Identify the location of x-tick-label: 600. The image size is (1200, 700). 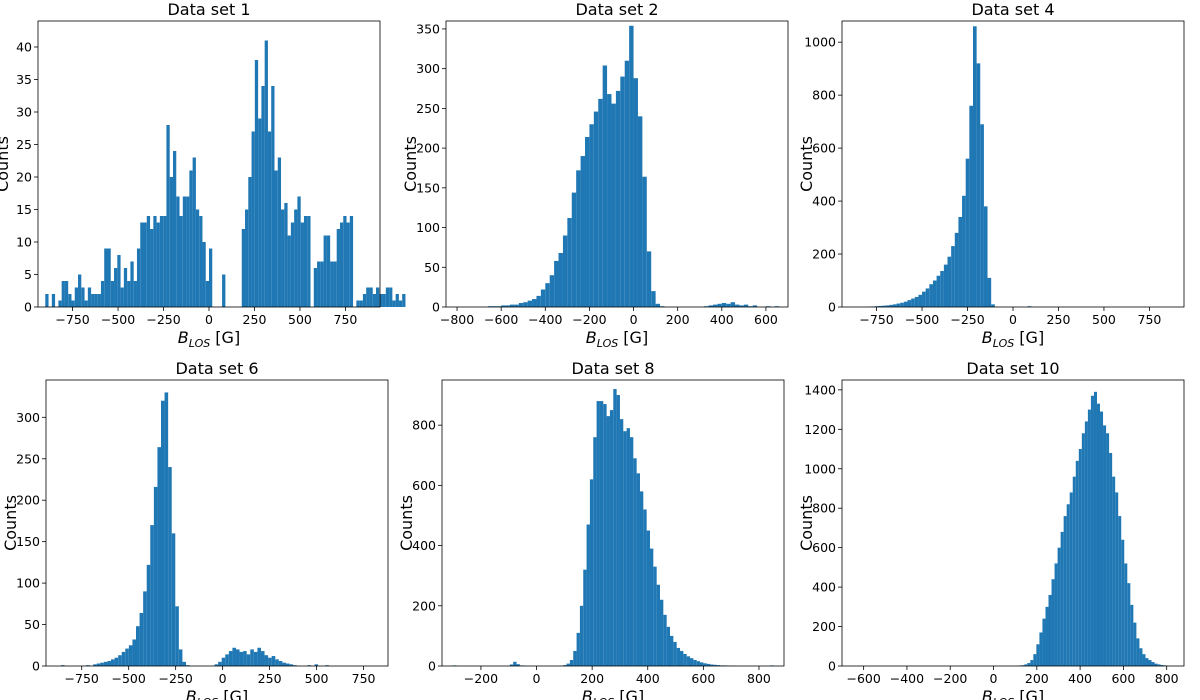
(1123, 678).